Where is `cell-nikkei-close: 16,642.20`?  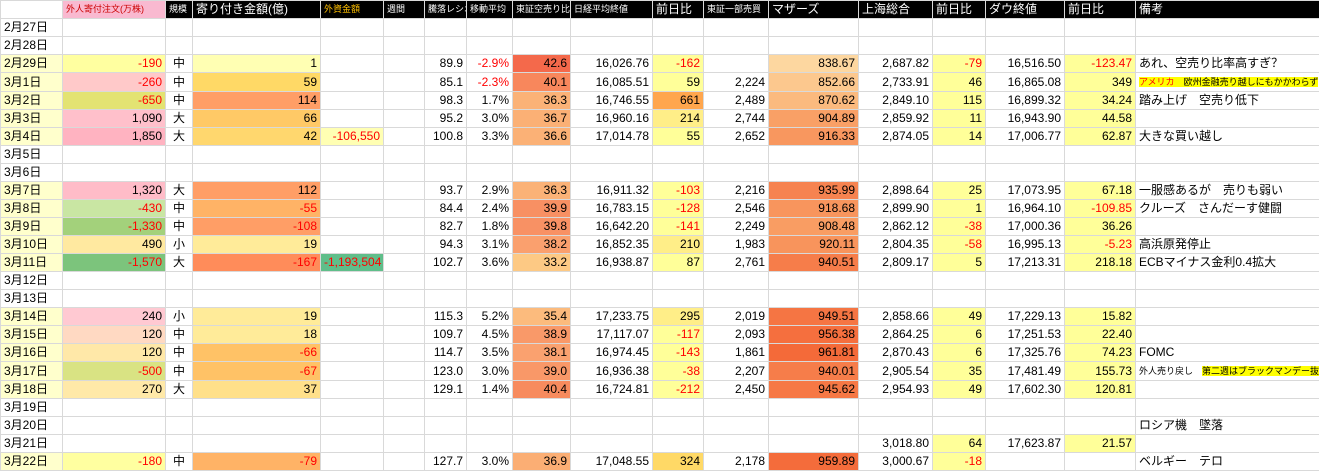
cell-nikkei-close: 16,642.20 is located at coordinates (611, 226).